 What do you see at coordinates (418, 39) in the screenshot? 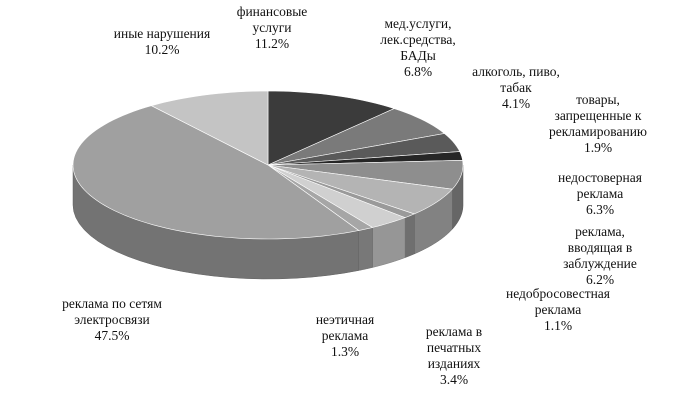
I see `slice-label-line: лек.средства,` at bounding box center [418, 39].